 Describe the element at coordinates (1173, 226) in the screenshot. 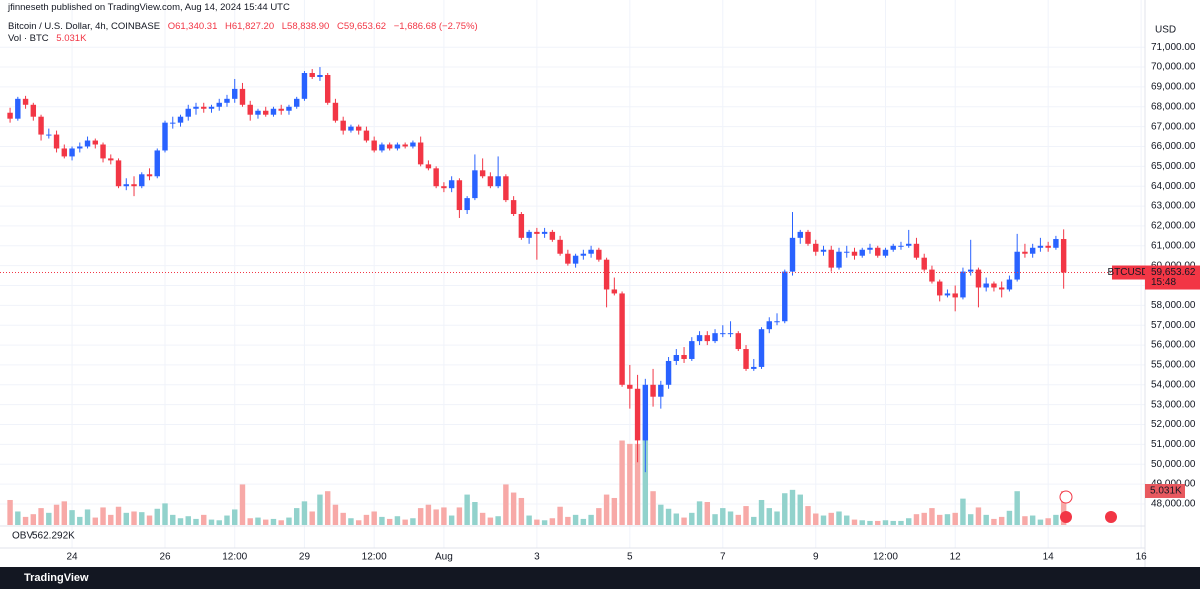

I see `y-tick-label: 62,000.00` at that location.